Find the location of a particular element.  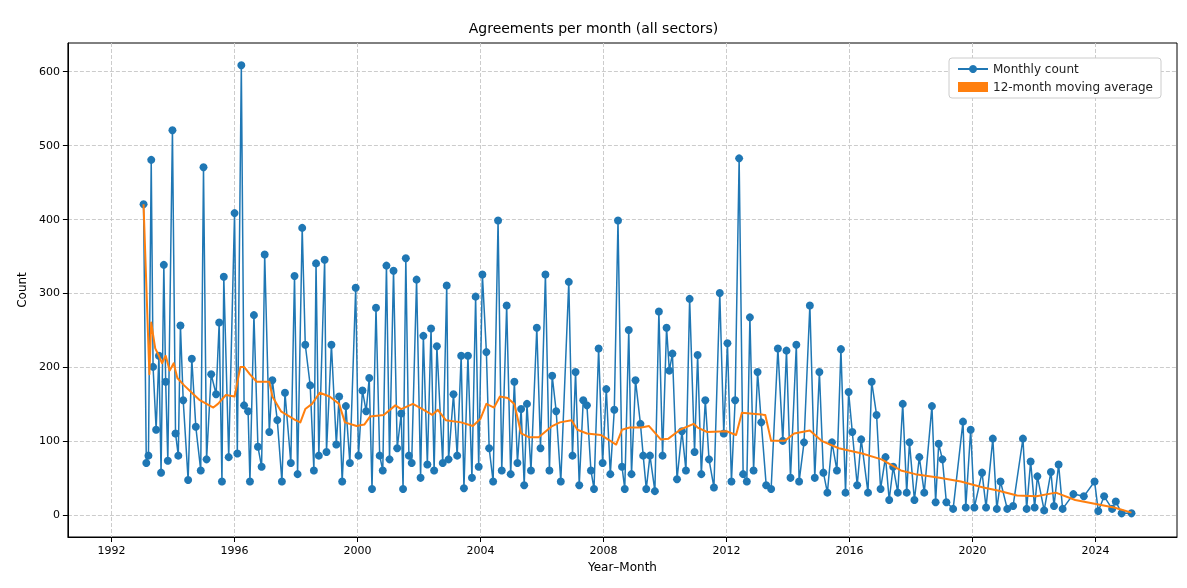

x-tick-label: 1996 is located at coordinates (234, 550).